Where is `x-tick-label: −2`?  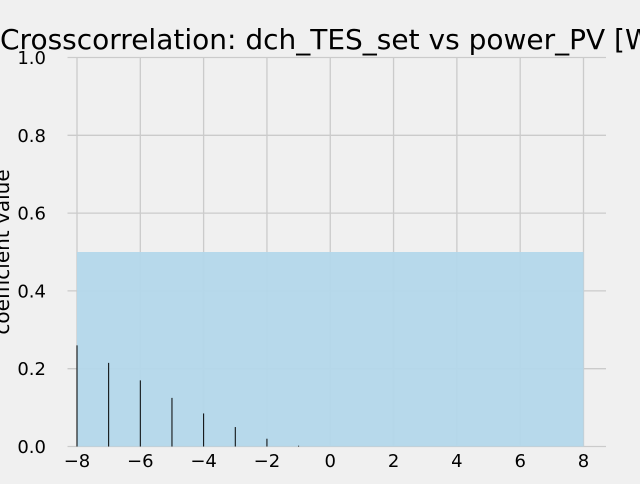
x-tick-label: −2 is located at coordinates (267, 461).